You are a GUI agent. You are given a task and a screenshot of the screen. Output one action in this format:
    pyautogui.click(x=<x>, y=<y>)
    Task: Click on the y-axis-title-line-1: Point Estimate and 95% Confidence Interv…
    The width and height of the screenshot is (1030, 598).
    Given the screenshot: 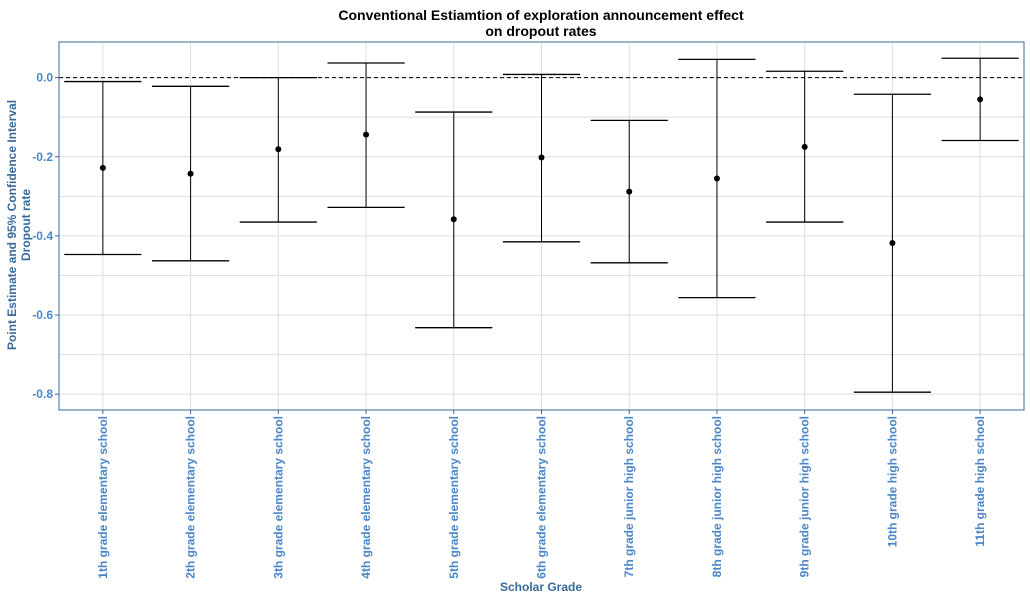 What is the action you would take?
    pyautogui.click(x=12, y=225)
    